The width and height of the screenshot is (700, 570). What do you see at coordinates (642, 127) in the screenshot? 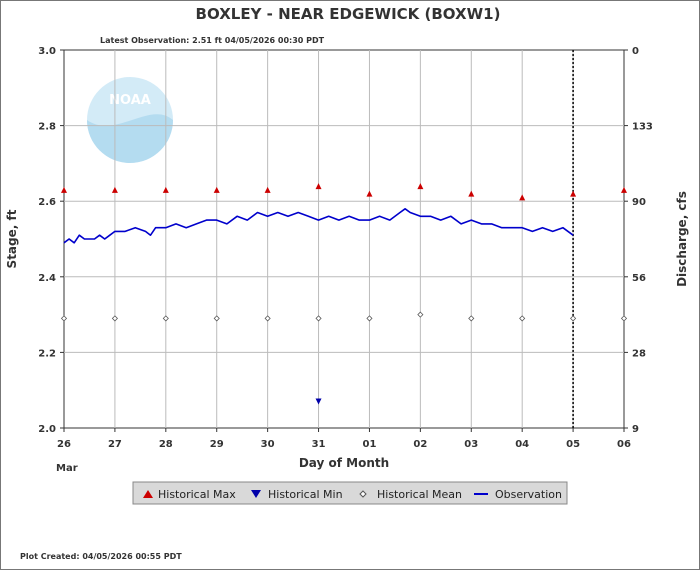
I see `y-right-tick-label: 133` at bounding box center [642, 127].